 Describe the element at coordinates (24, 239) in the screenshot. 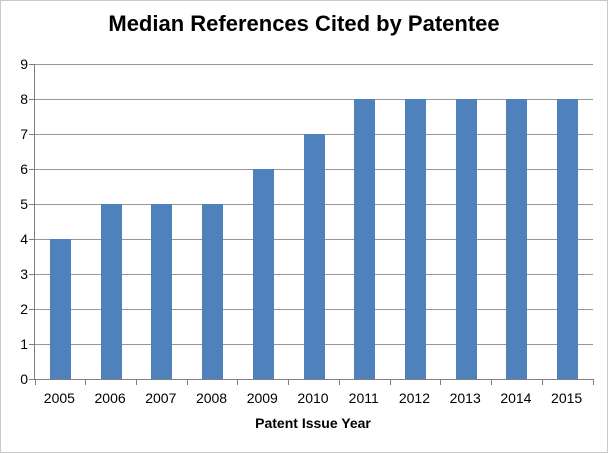

I see `y-axis-label: 4` at that location.